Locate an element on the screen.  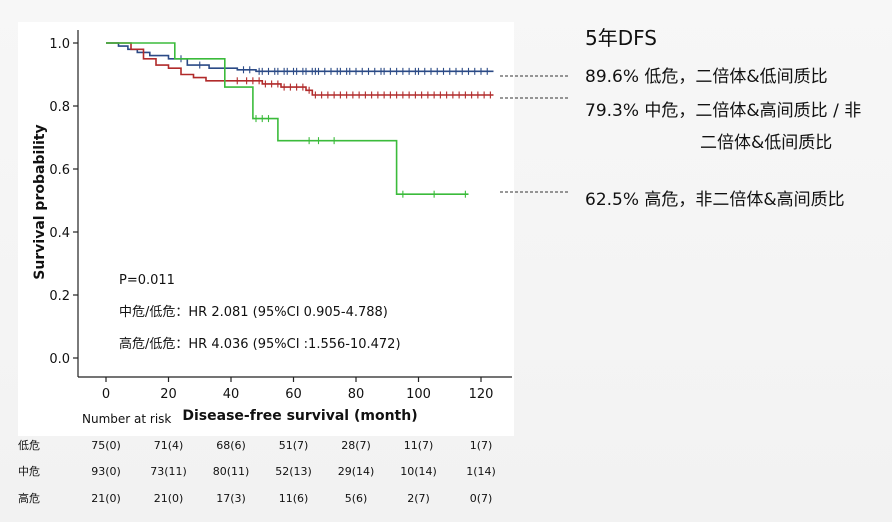
legend-entry-mid: 79.3% 中危，二倍体&高间质比 / 非 is located at coordinates (723, 111).